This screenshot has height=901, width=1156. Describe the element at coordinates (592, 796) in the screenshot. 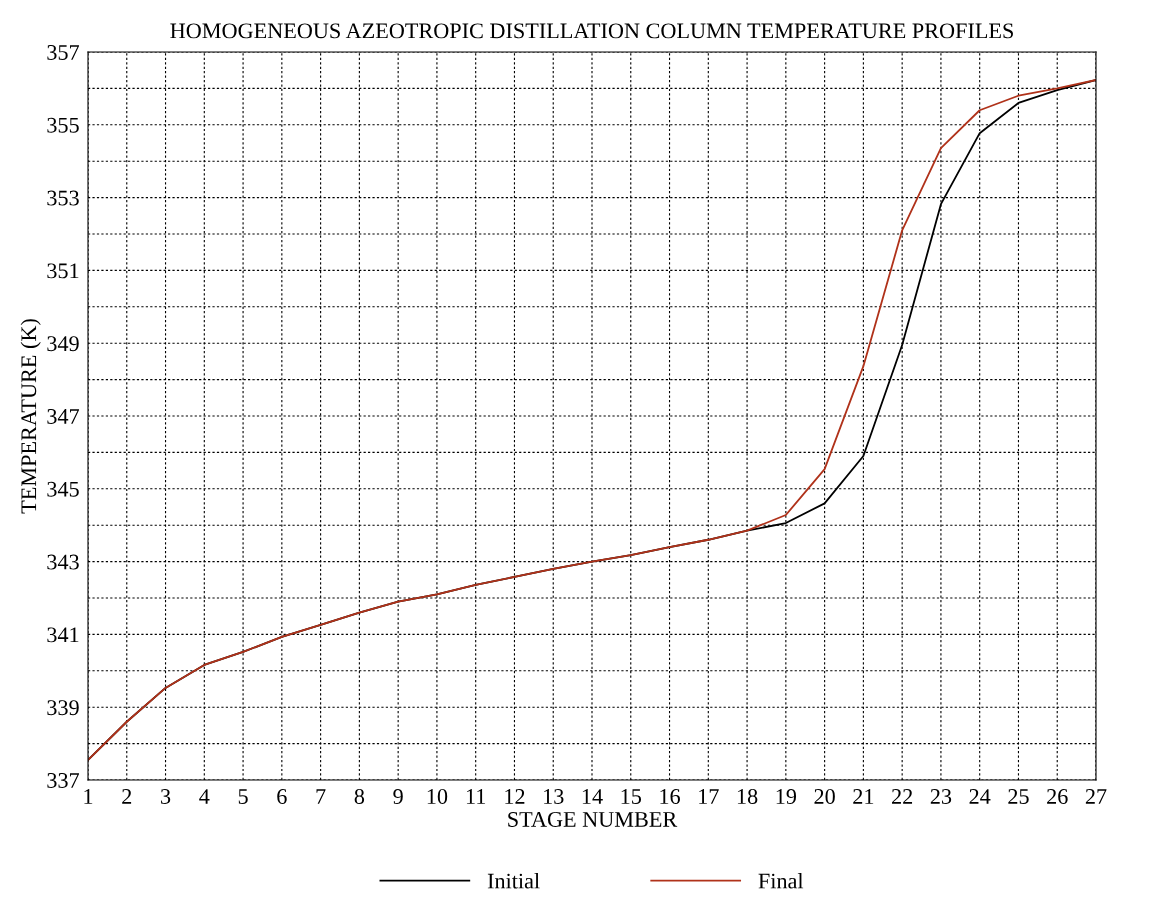

I see `x-tick-label: 14` at that location.